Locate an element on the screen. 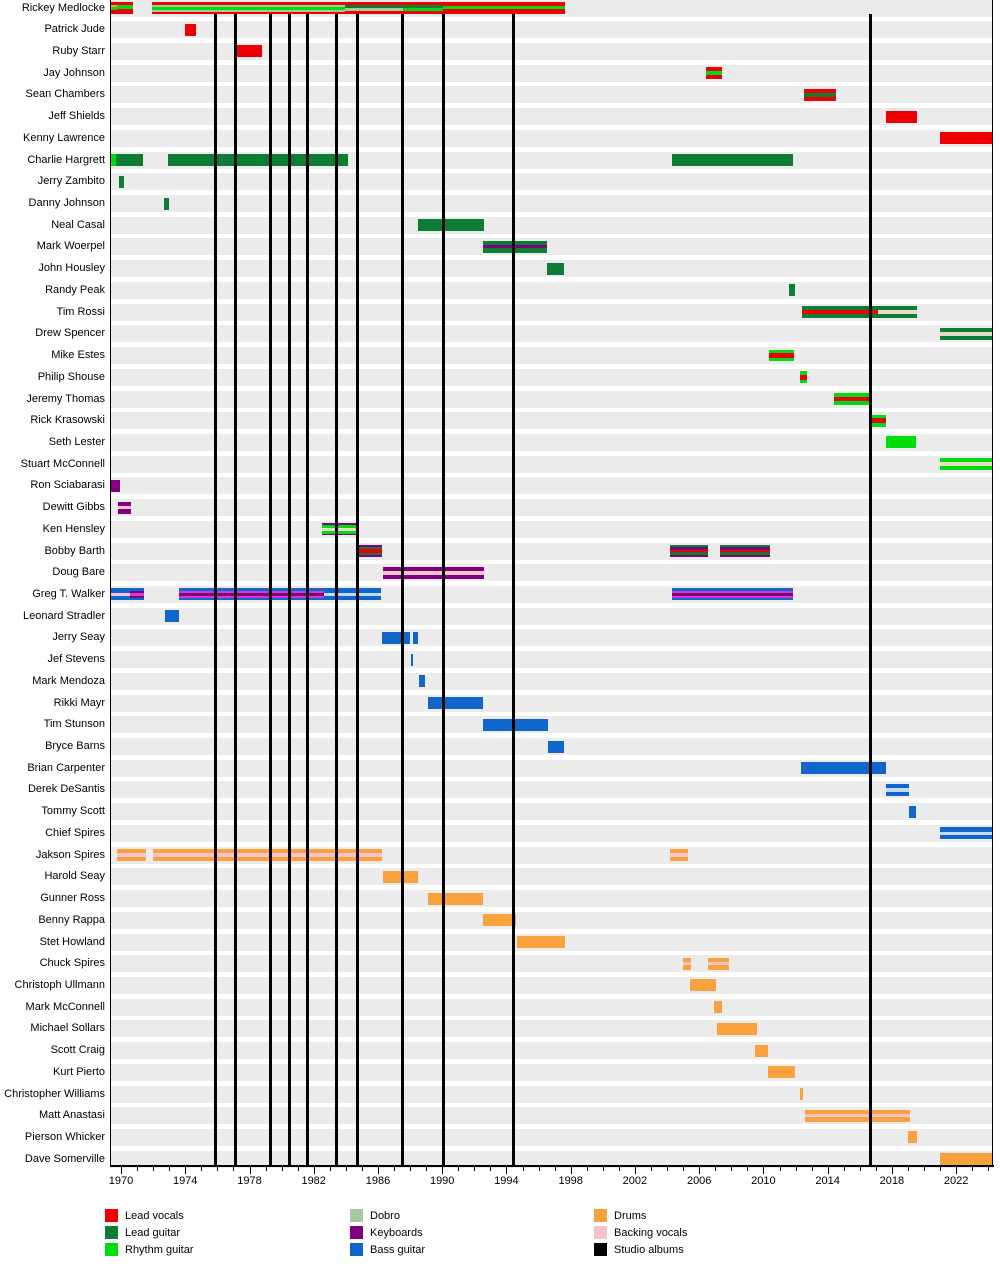 This screenshot has width=1000, height=1266. member-name: Ken Hensley is located at coordinates (73, 528).